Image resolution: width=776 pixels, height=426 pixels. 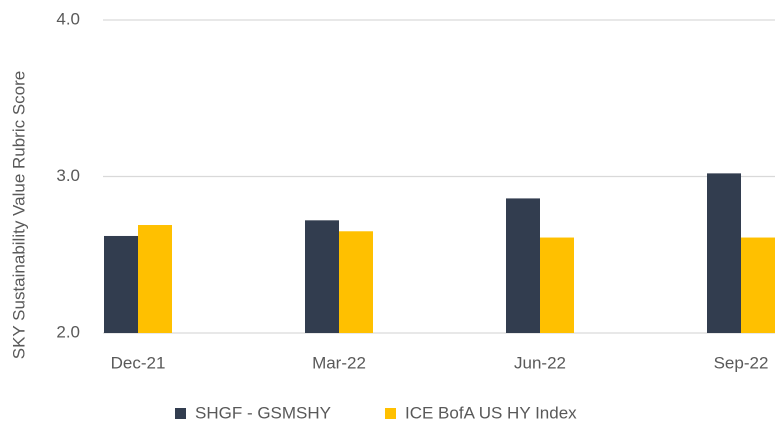 I want to click on x-tick-label: Dec-21, so click(x=138, y=362).